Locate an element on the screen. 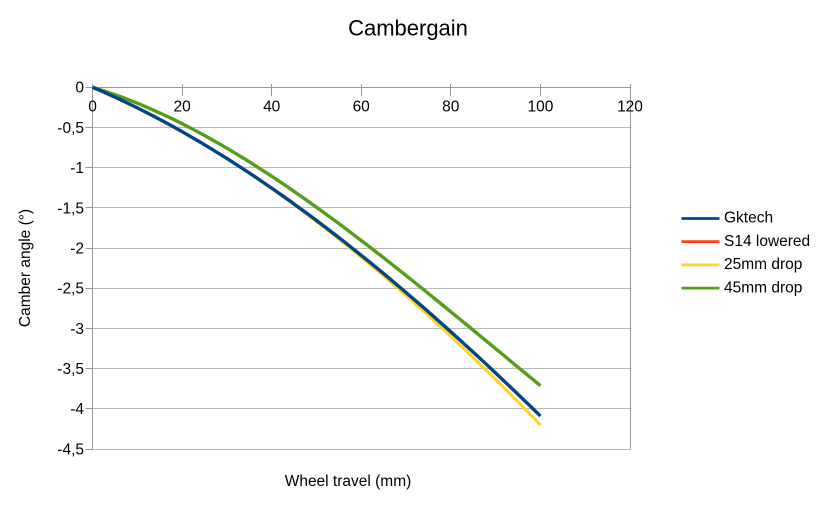  svg-text: 120 is located at coordinates (630, 107).